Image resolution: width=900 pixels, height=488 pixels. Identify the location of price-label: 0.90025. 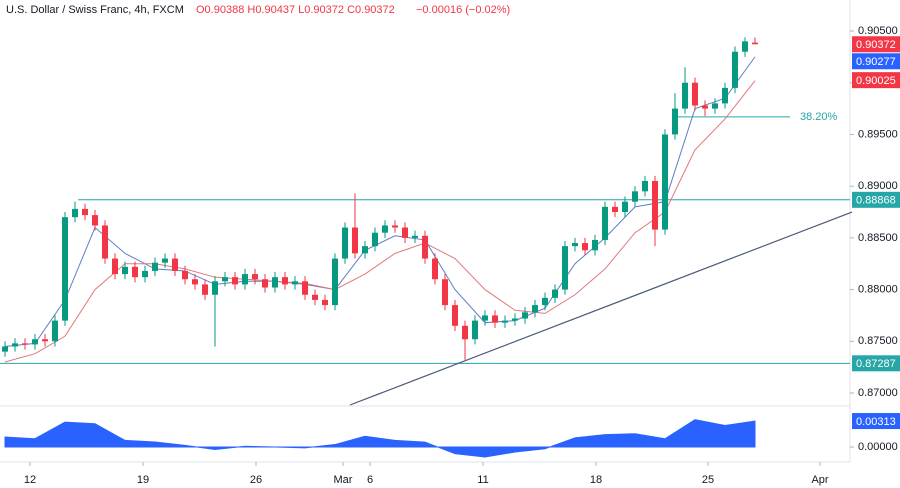
(876, 81).